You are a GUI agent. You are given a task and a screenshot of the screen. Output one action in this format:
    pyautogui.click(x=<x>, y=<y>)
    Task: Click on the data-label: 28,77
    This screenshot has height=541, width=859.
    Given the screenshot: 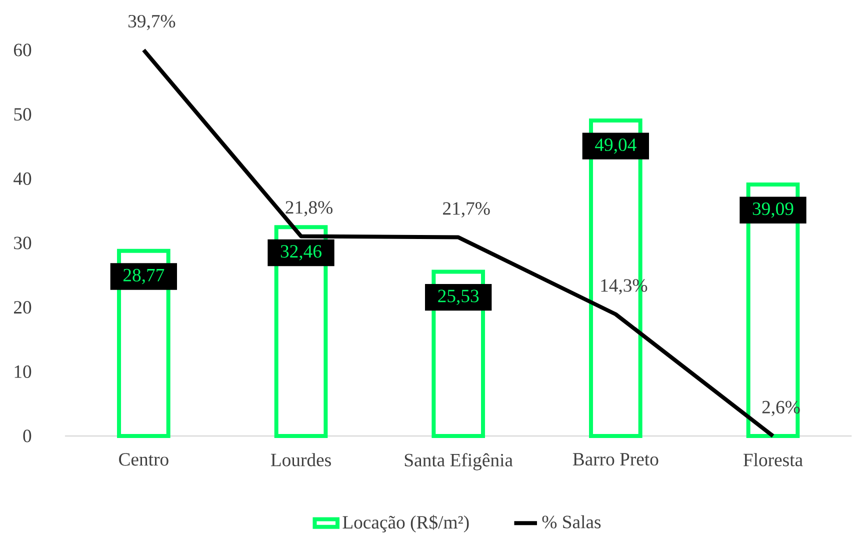 What is the action you would take?
    pyautogui.click(x=143, y=276)
    